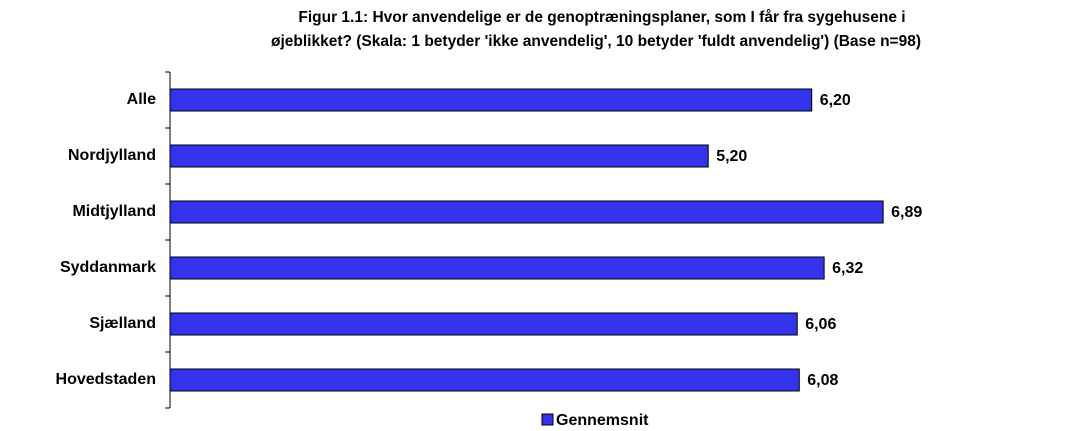 This screenshot has width=1077, height=431. Describe the element at coordinates (847, 268) in the screenshot. I see `value-label: 6,32` at that location.